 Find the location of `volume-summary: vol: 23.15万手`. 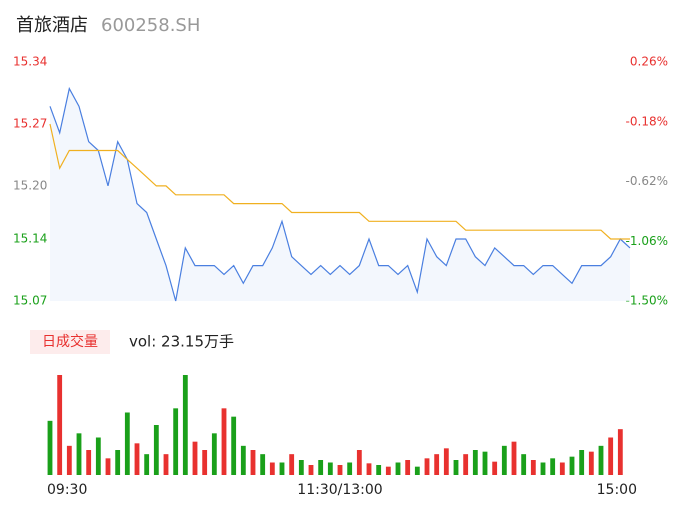

volume-summary: vol: 23.15万手 is located at coordinates (181, 342).